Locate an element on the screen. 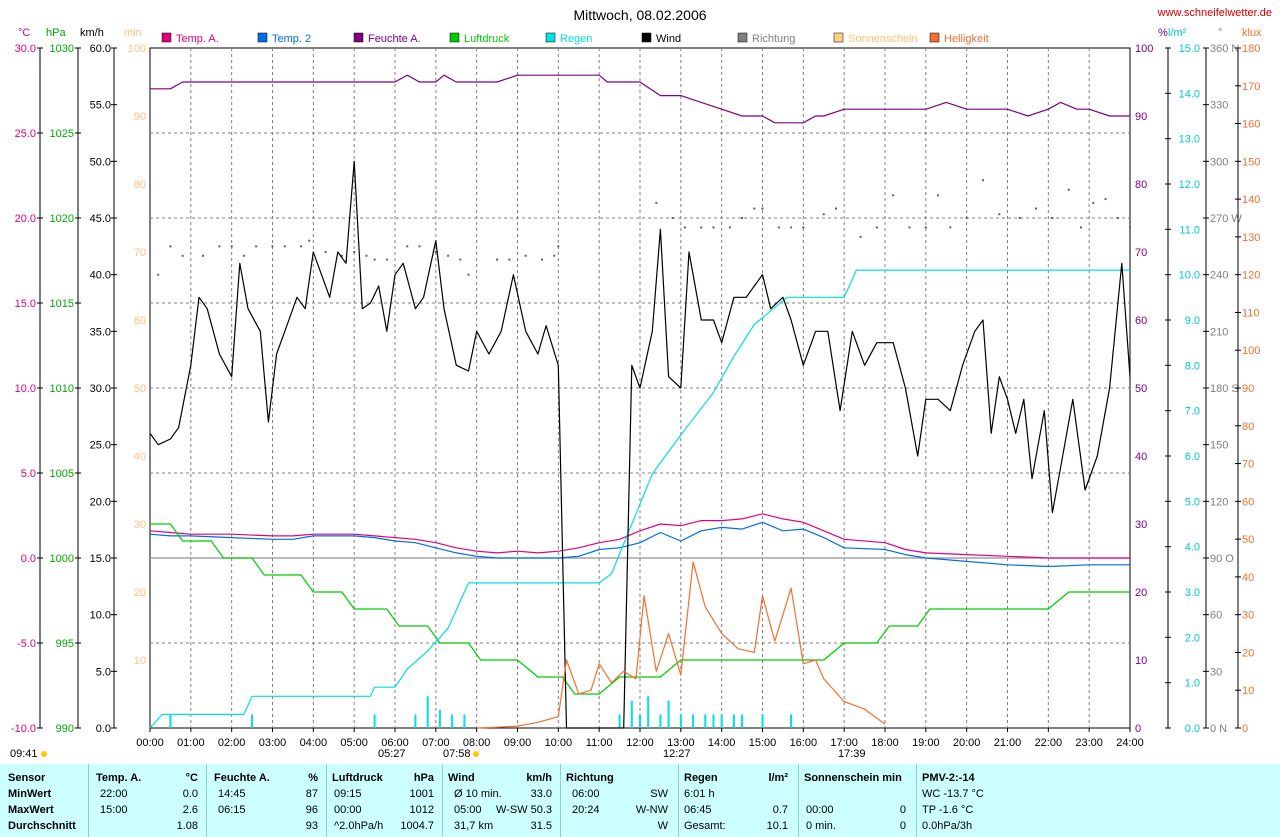 The height and width of the screenshot is (837, 1280). footer-cell: 87 is located at coordinates (311, 794).